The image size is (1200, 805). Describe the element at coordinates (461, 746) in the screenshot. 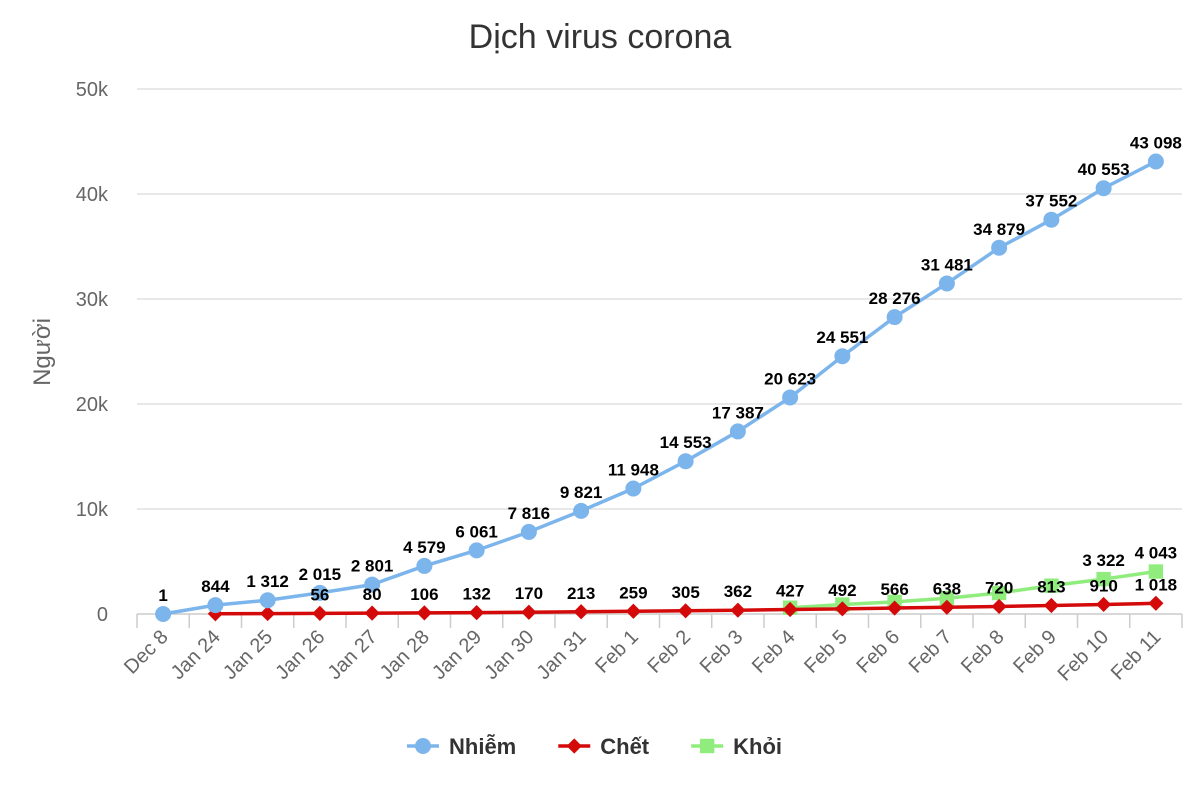

I see `legend-item: Nhiễm` at that location.